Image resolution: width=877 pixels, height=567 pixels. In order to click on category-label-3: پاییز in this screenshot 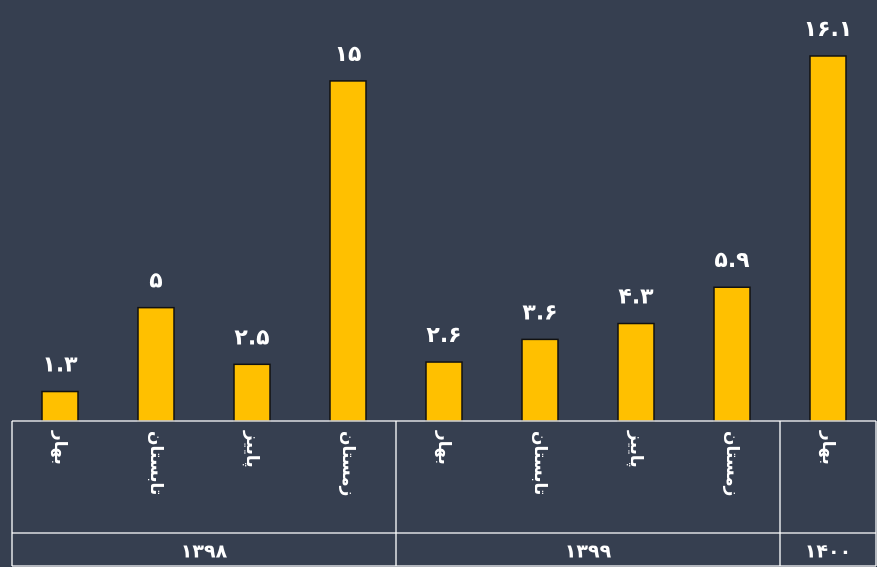, I will do `click(252, 449)`.